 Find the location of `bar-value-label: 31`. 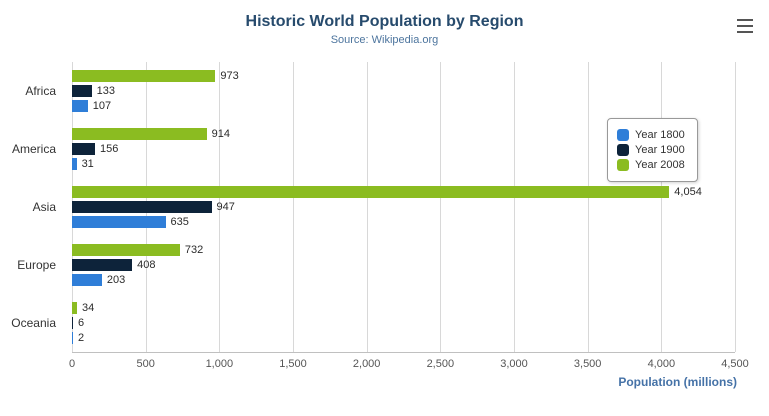

bar-value-label: 31 is located at coordinates (87, 164).